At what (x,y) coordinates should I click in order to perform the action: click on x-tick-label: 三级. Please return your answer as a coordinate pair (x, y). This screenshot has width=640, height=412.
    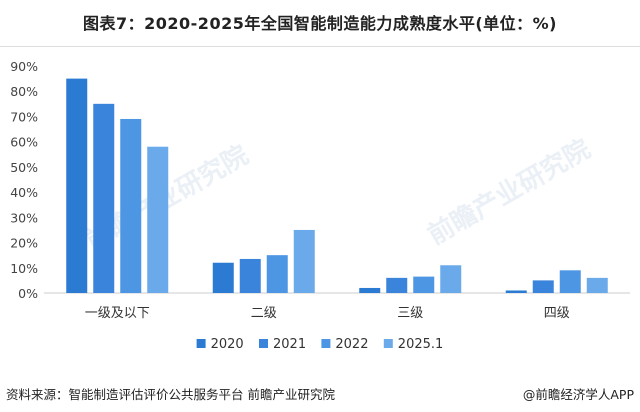
    Looking at the image, I should click on (410, 313).